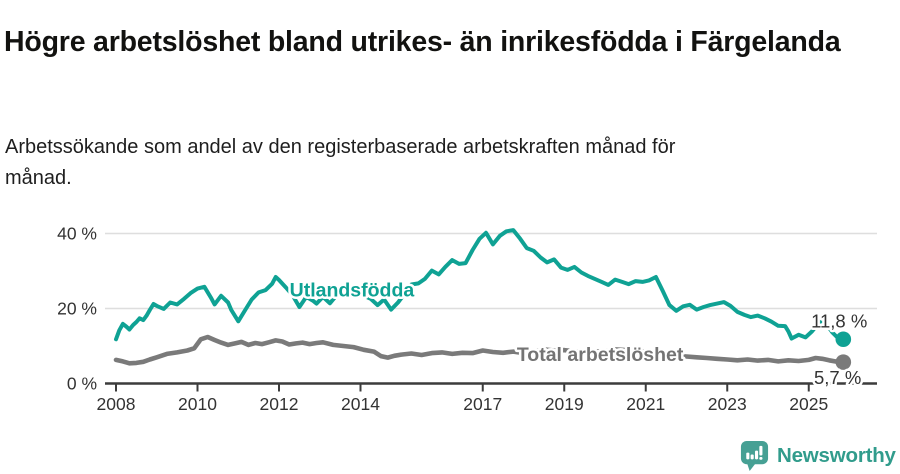  Describe the element at coordinates (116, 404) in the screenshot. I see `x-axis-tick-label: 2008` at that location.